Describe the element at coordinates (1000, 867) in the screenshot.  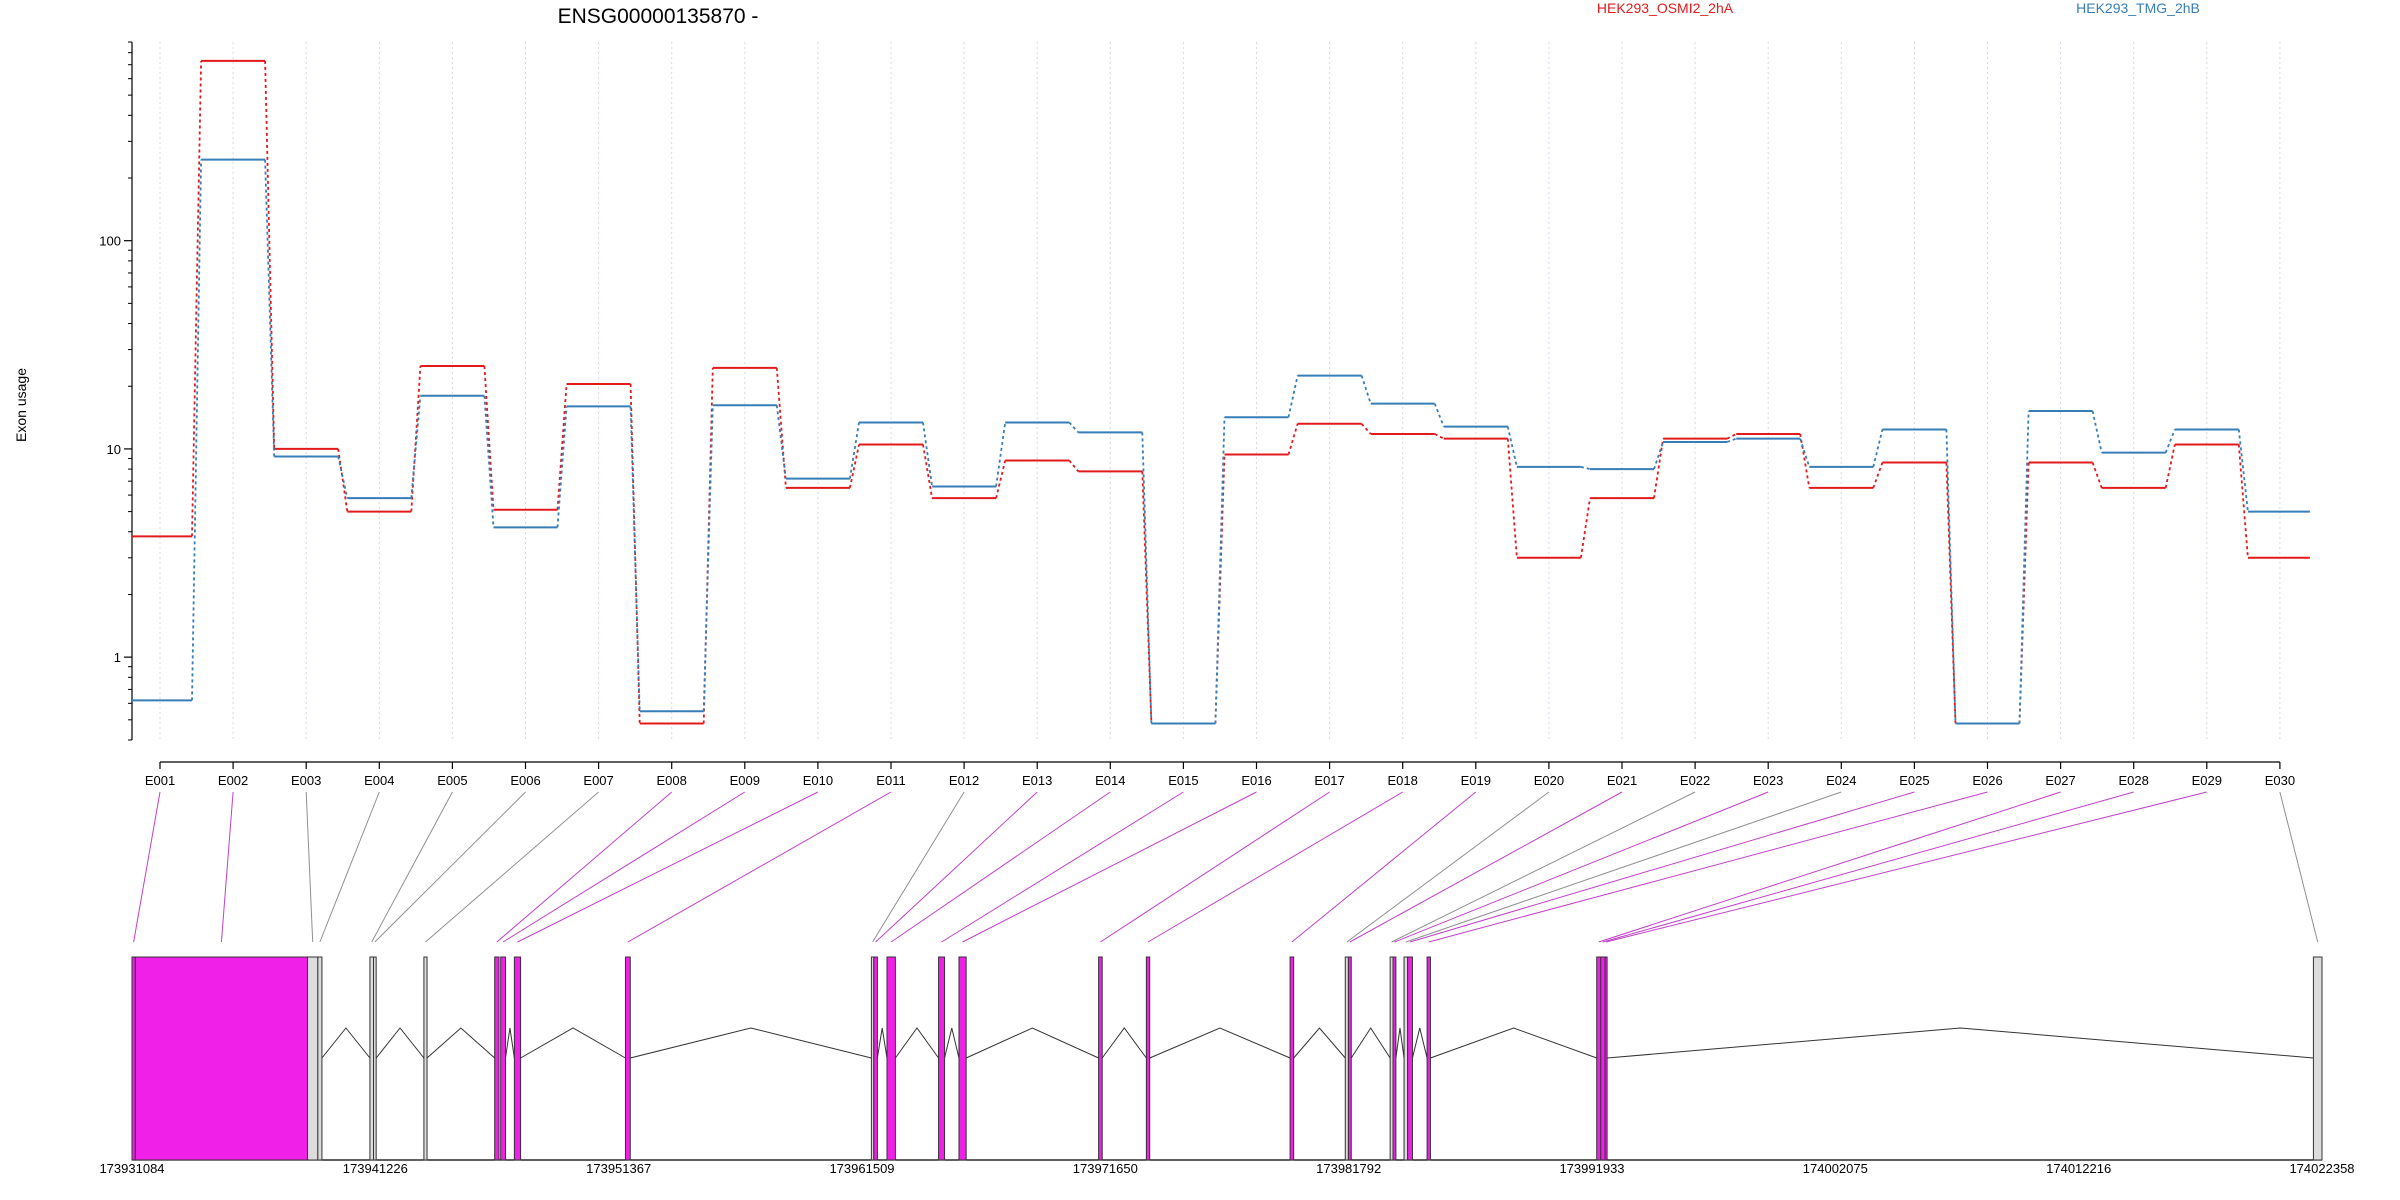
I see `exon-connector-E014` at that location.